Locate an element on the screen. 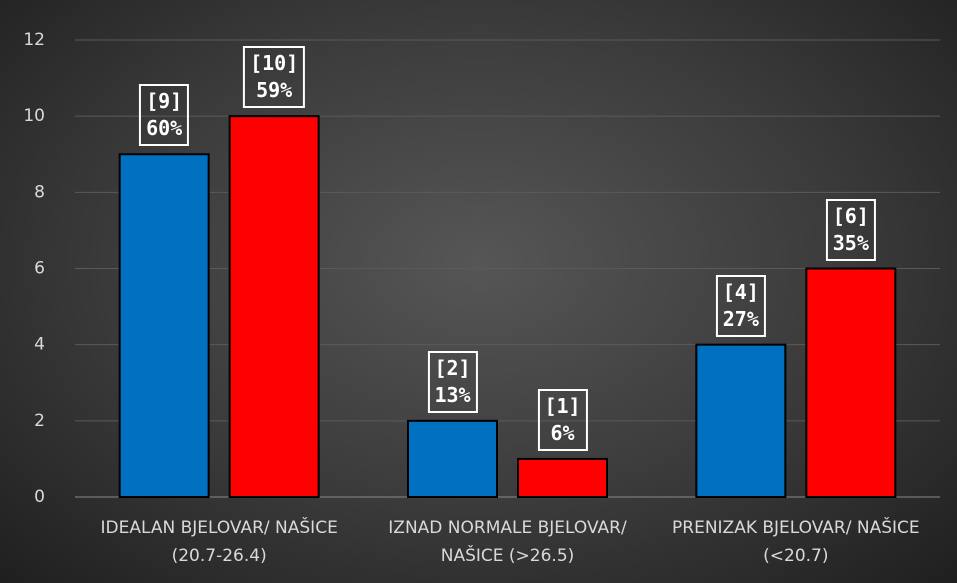  y-tick-label: 0 is located at coordinates (39, 497).